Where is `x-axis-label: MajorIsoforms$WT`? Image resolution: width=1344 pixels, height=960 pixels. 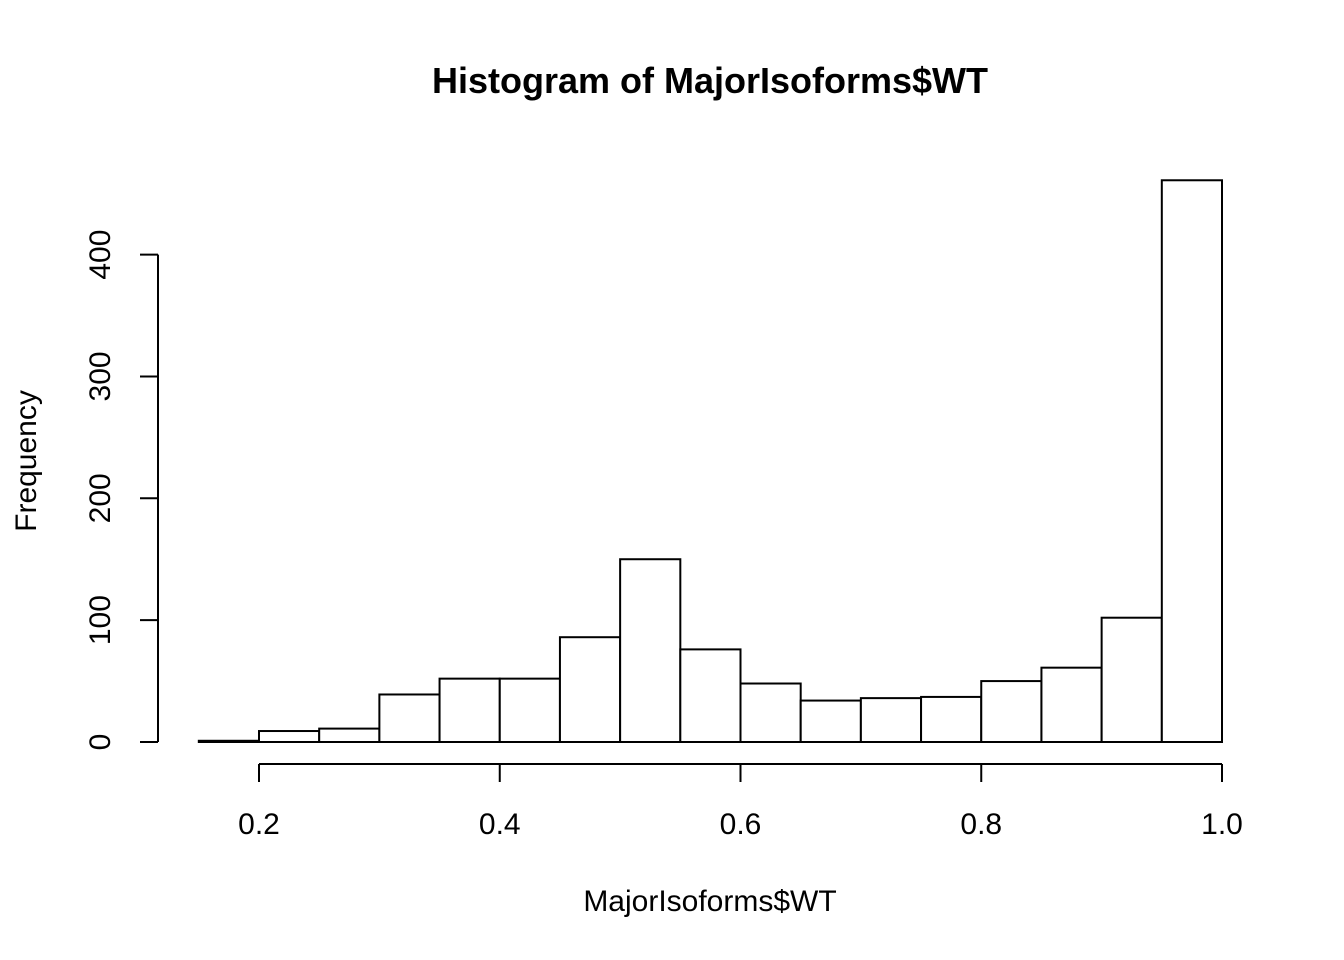
x-axis-label: MajorIsoforms$WT is located at coordinates (709, 901).